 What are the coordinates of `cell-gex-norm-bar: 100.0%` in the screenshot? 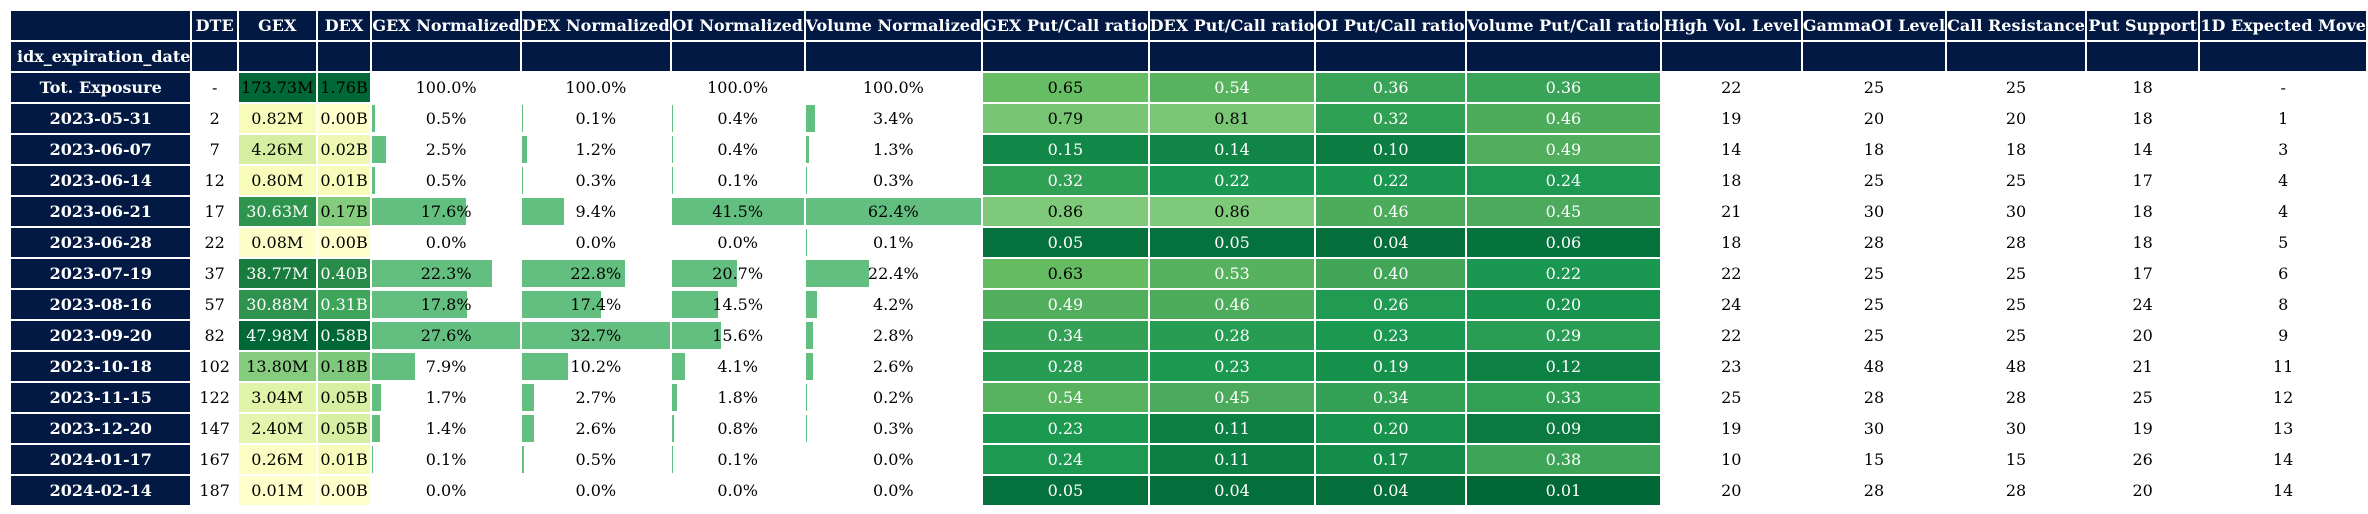 It's located at (446, 87).